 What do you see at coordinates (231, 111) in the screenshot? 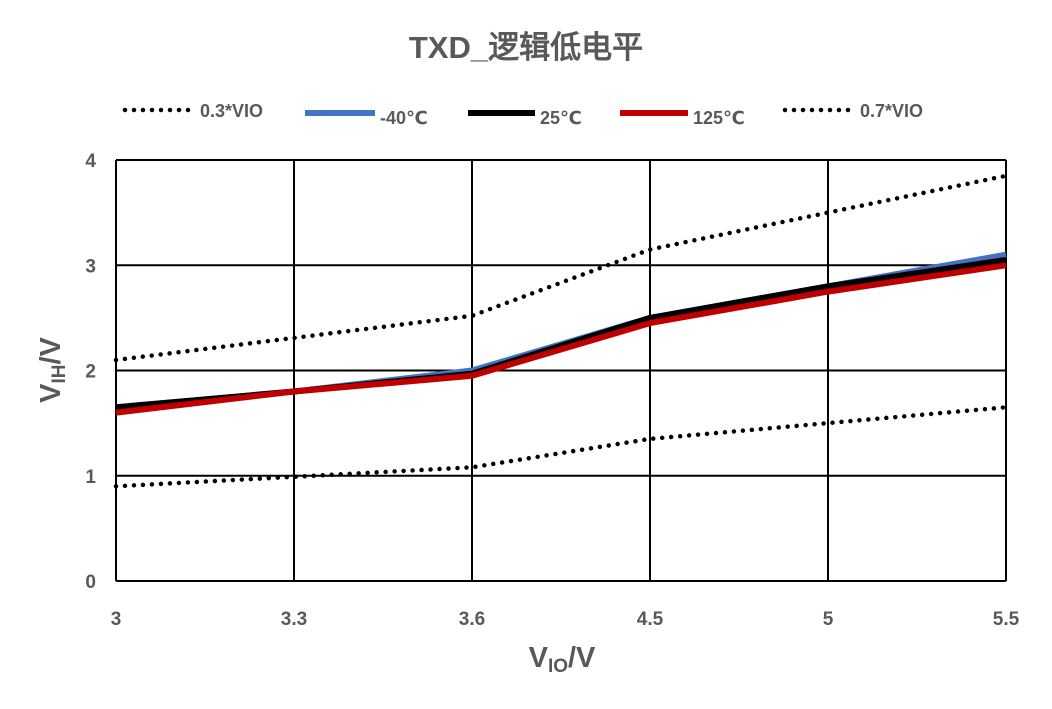
I see `legend-label-0-3-vio: 0.3*VIO` at bounding box center [231, 111].